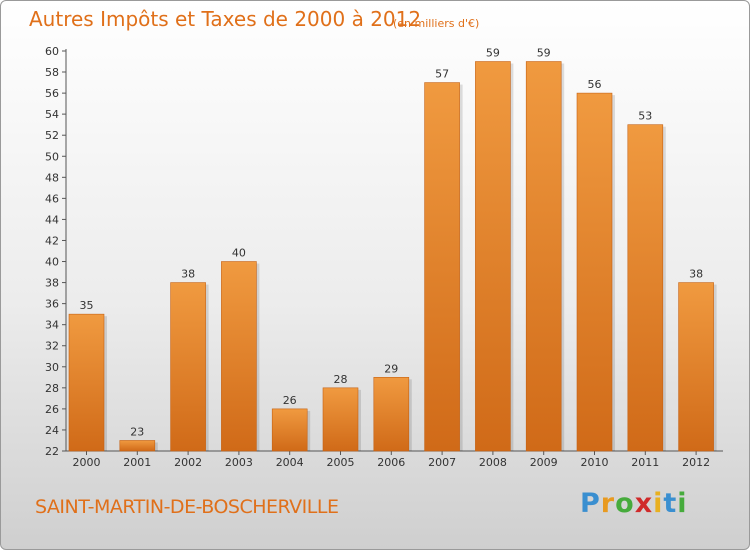 This screenshot has height=550, width=750. I want to click on value-label-2004: 26, so click(290, 400).